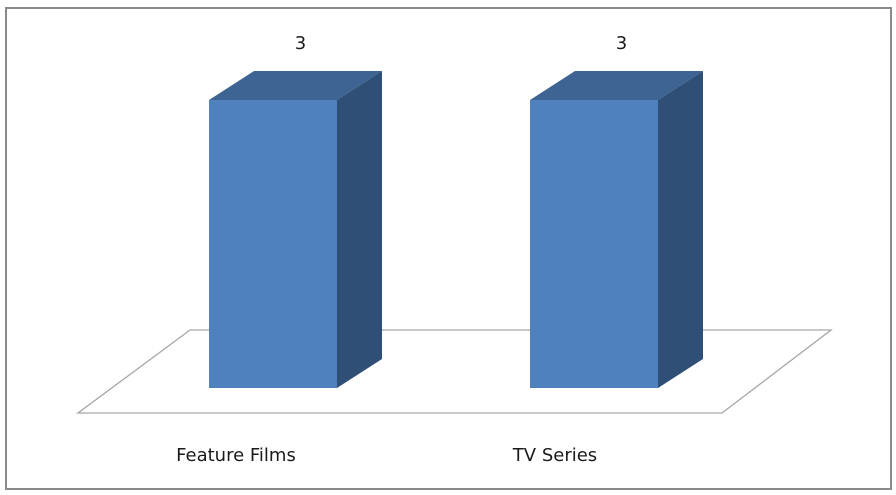  I want to click on chart-floor, so click(454, 371).